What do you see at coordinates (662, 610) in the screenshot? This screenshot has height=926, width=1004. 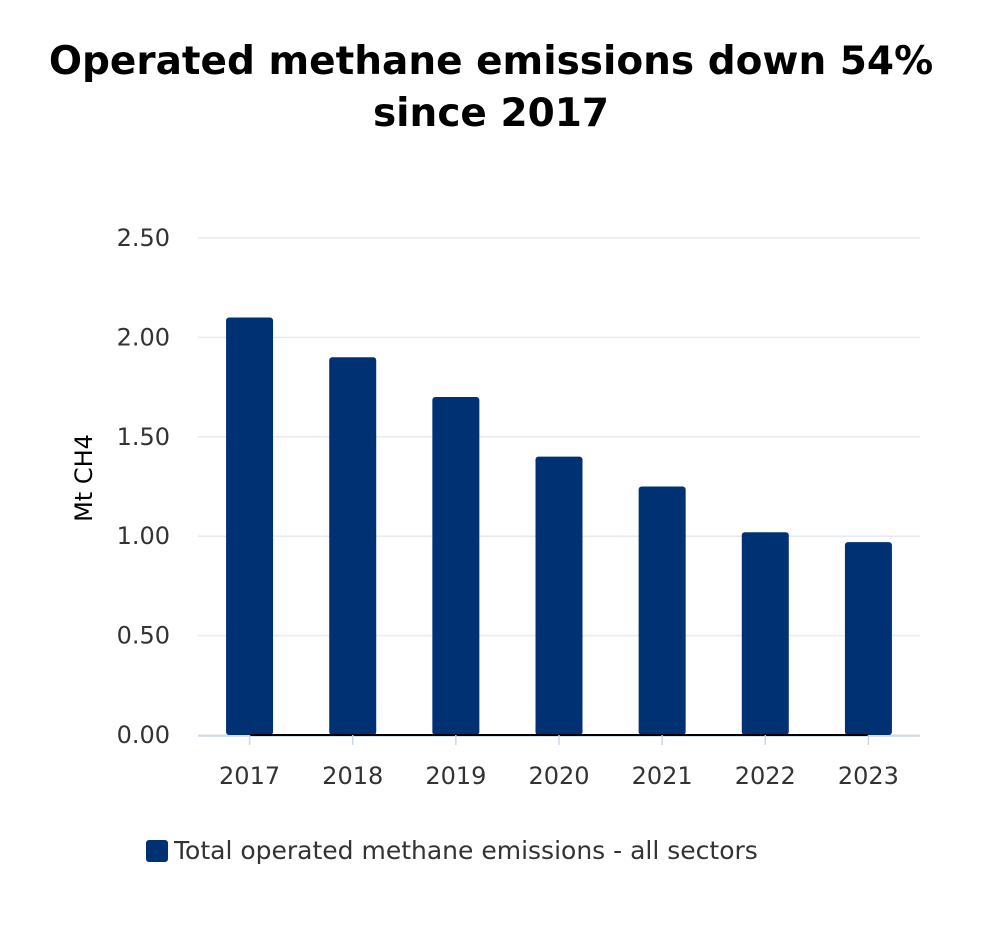 I see `bar-2021` at bounding box center [662, 610].